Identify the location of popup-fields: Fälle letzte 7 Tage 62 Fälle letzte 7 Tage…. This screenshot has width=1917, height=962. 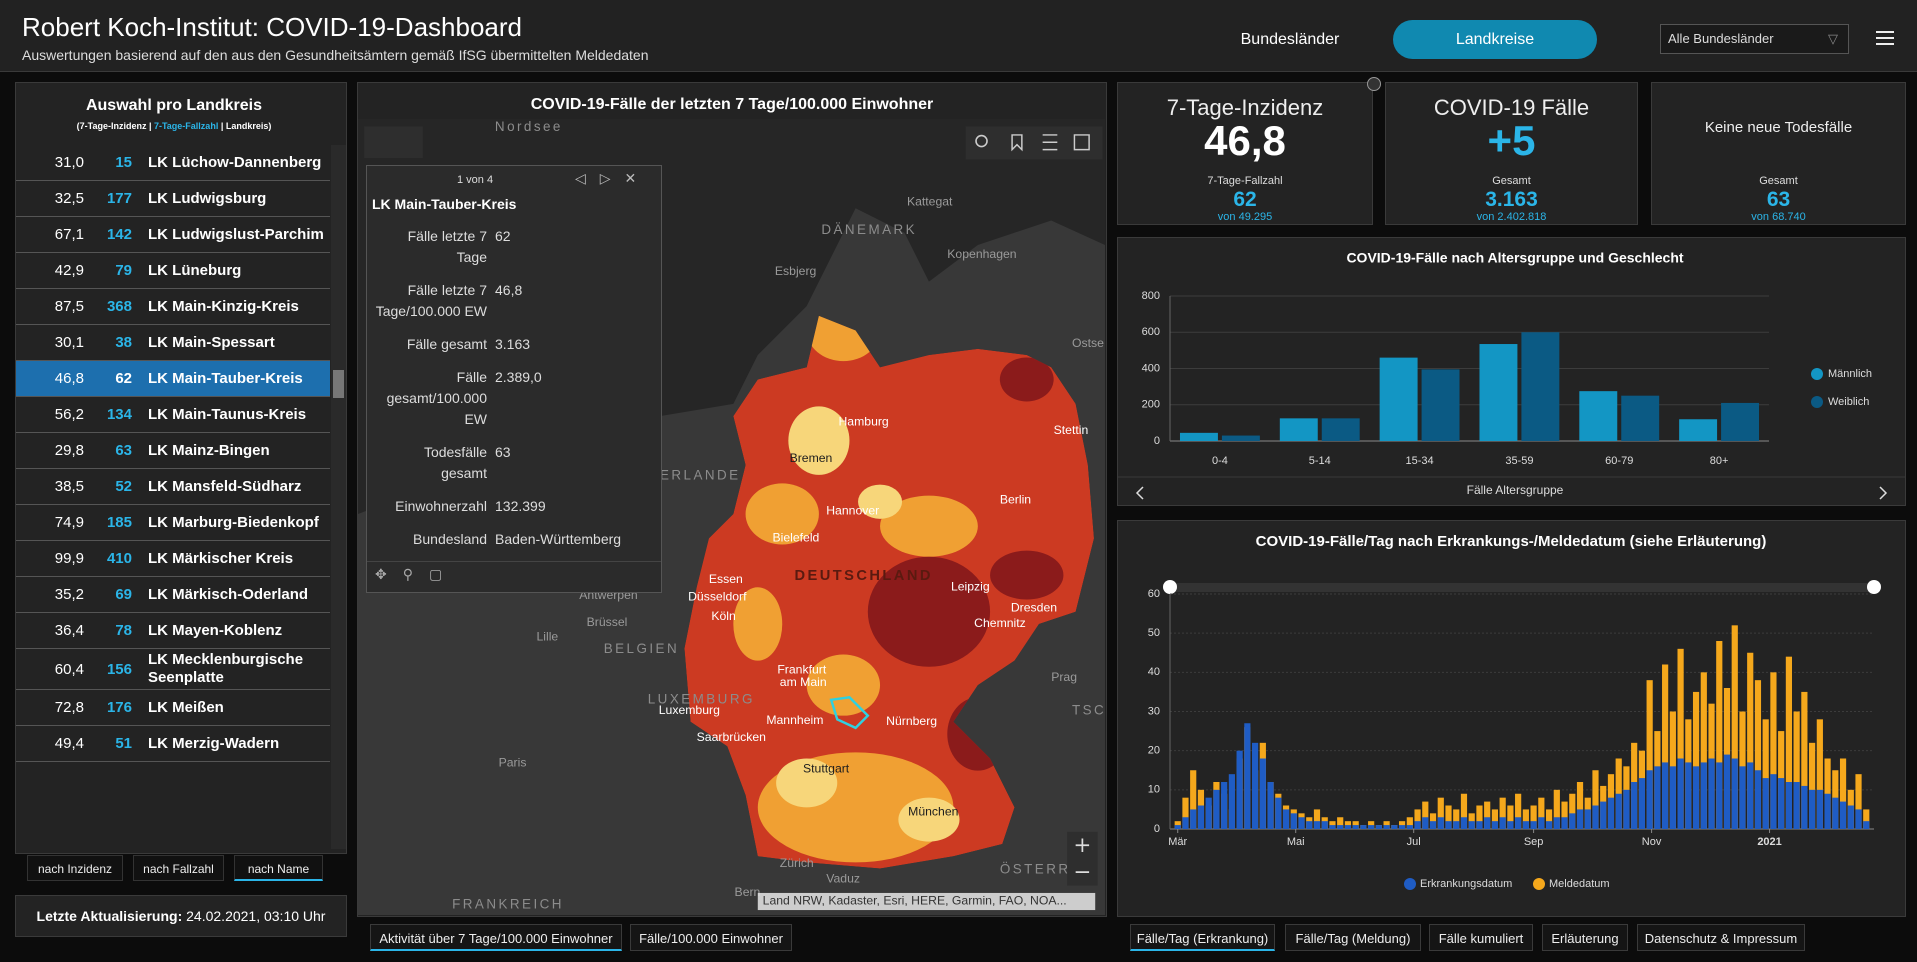
(498, 390).